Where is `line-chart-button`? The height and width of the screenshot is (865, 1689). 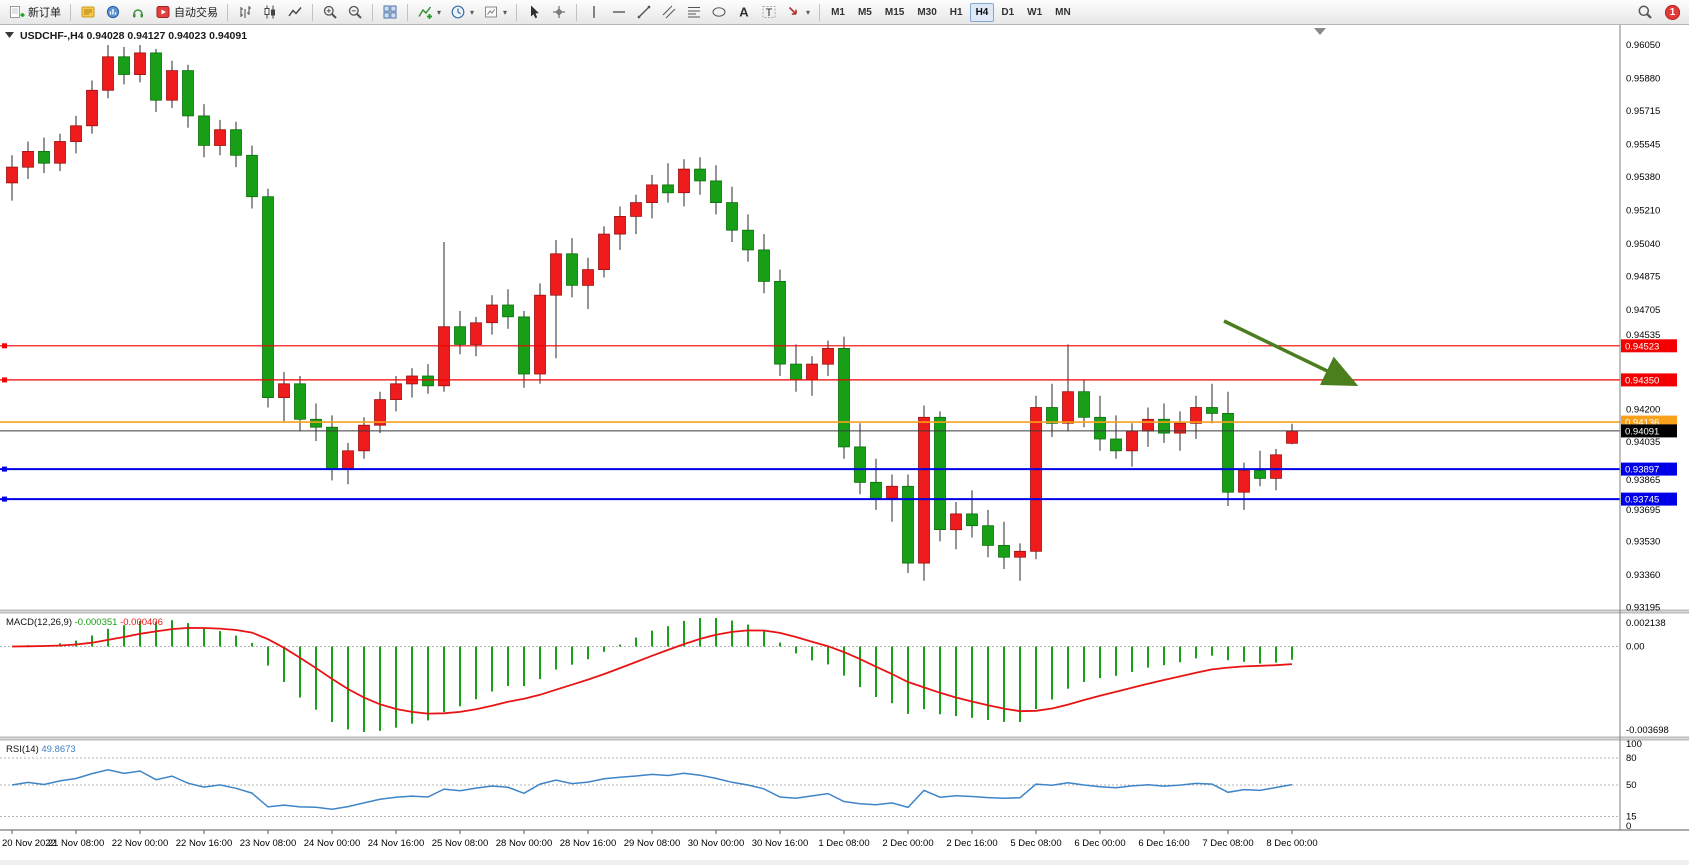
line-chart-button is located at coordinates (295, 12).